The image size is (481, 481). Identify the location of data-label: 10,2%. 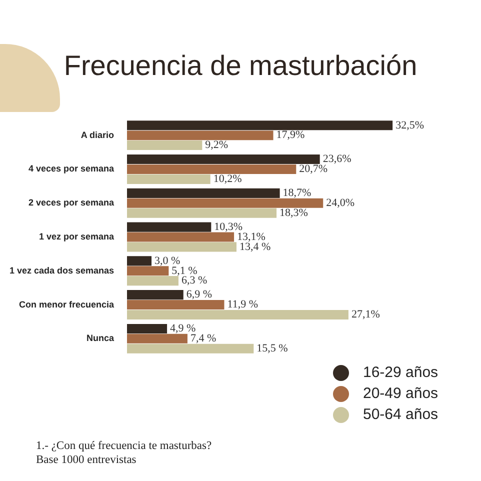
(227, 179).